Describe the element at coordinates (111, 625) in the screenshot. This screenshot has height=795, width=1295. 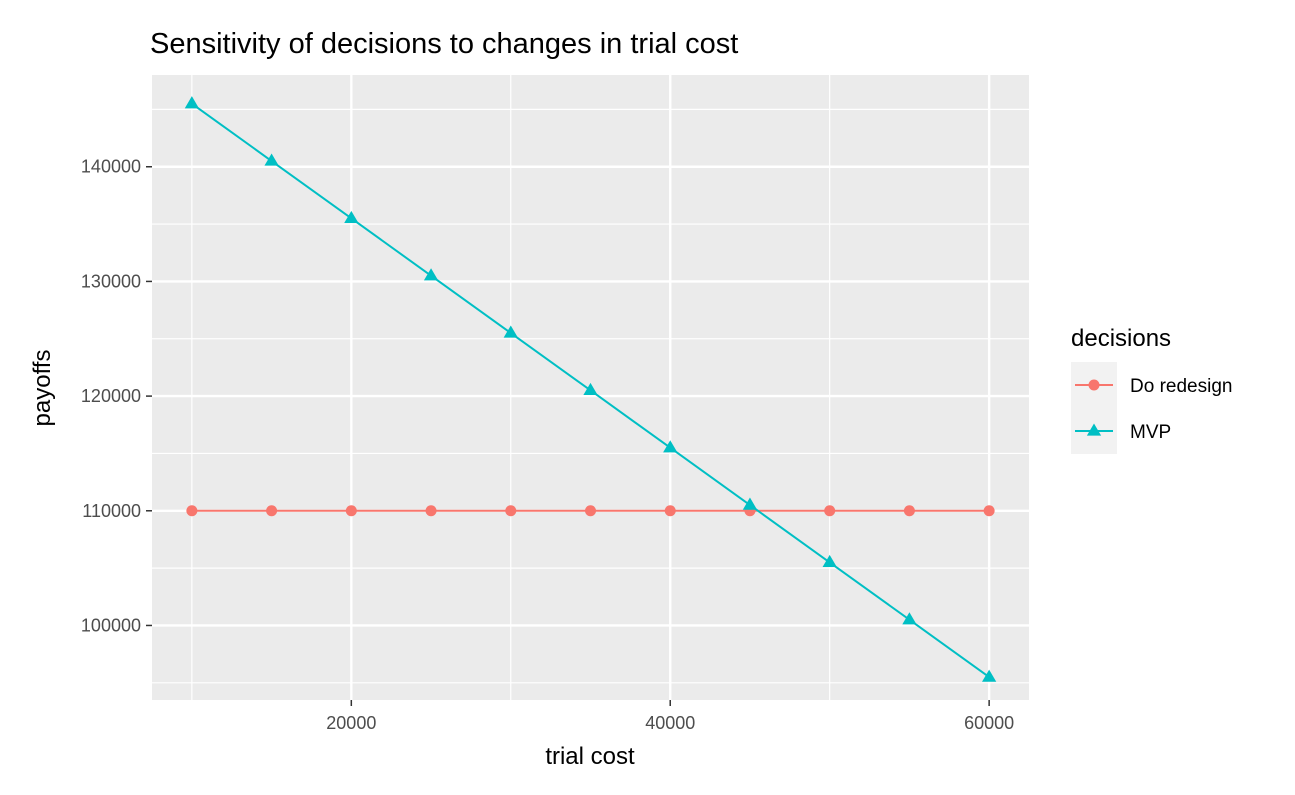
I see `y-tick-label: 100000` at that location.